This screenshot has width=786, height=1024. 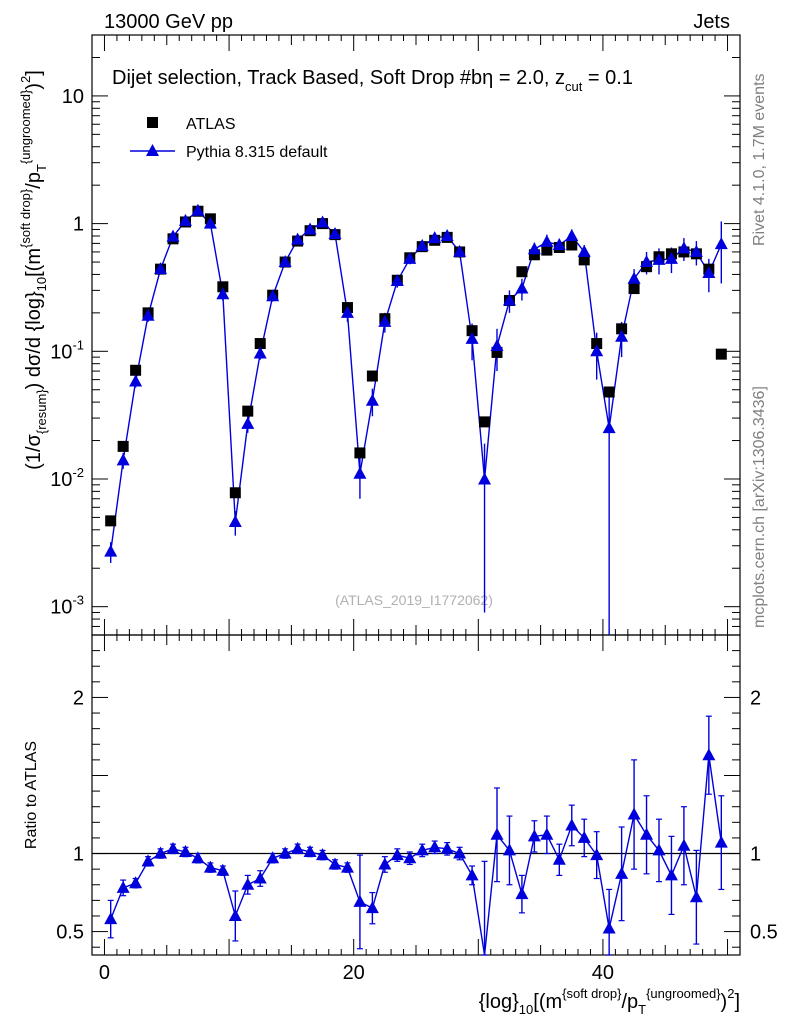 What do you see at coordinates (31, 795) in the screenshot?
I see `ratio-y-axis-label: Ratio to ATLAS` at bounding box center [31, 795].